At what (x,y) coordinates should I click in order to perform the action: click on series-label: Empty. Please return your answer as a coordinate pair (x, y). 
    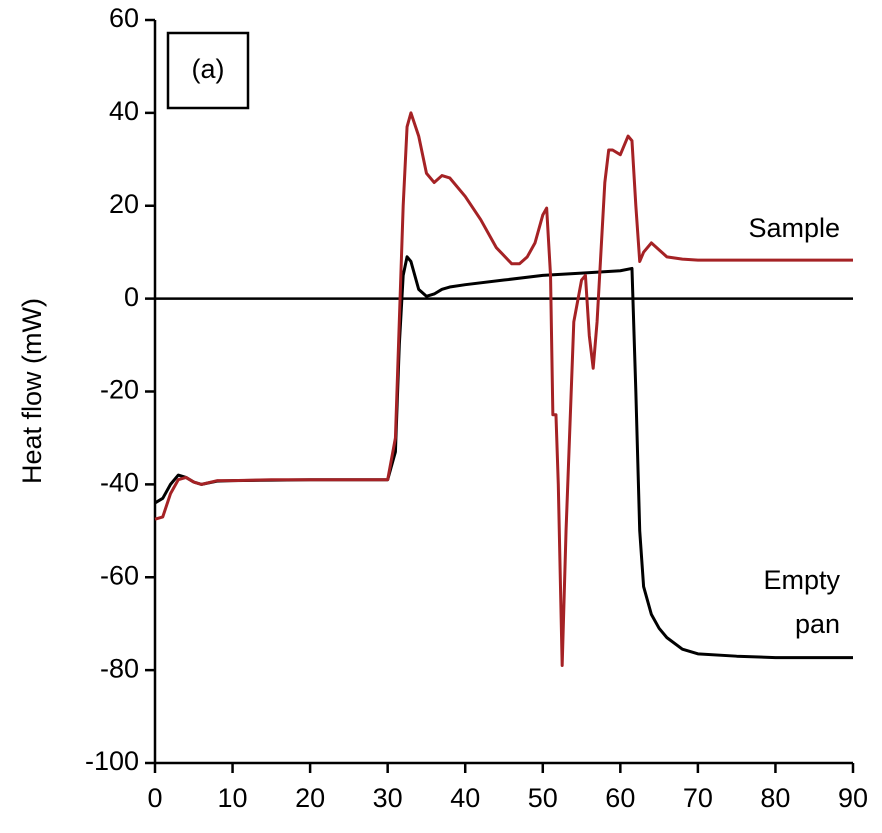
    Looking at the image, I should click on (801, 580).